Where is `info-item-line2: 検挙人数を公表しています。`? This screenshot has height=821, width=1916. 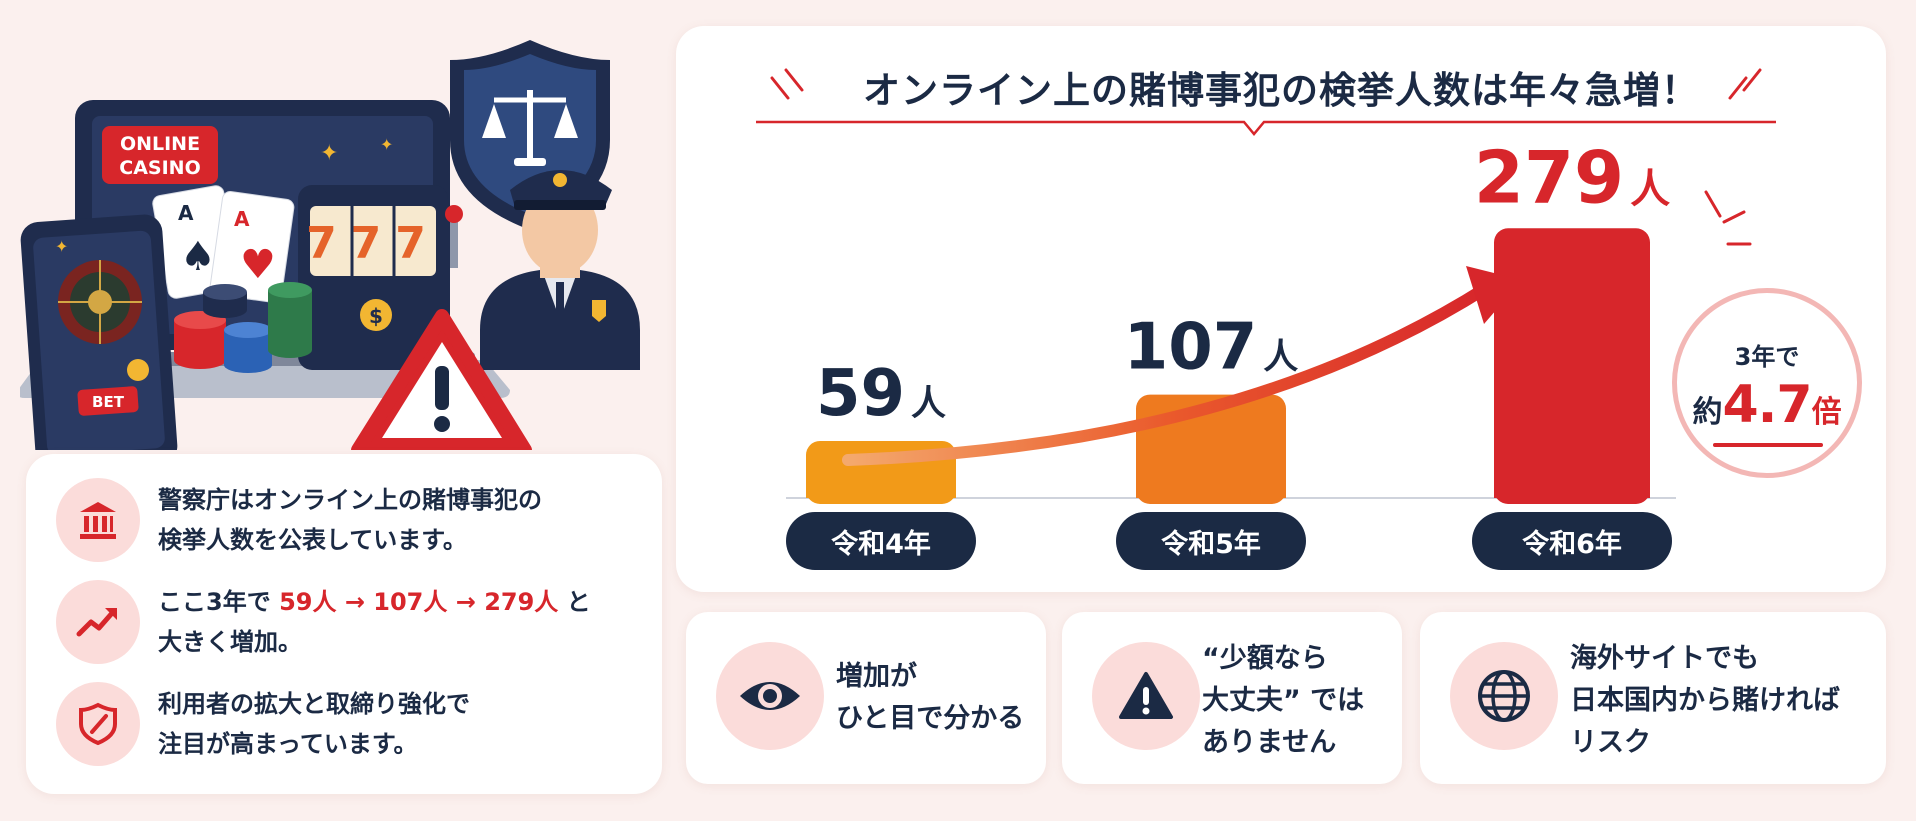 info-item-line2: 検挙人数を公表しています。 is located at coordinates (312, 540).